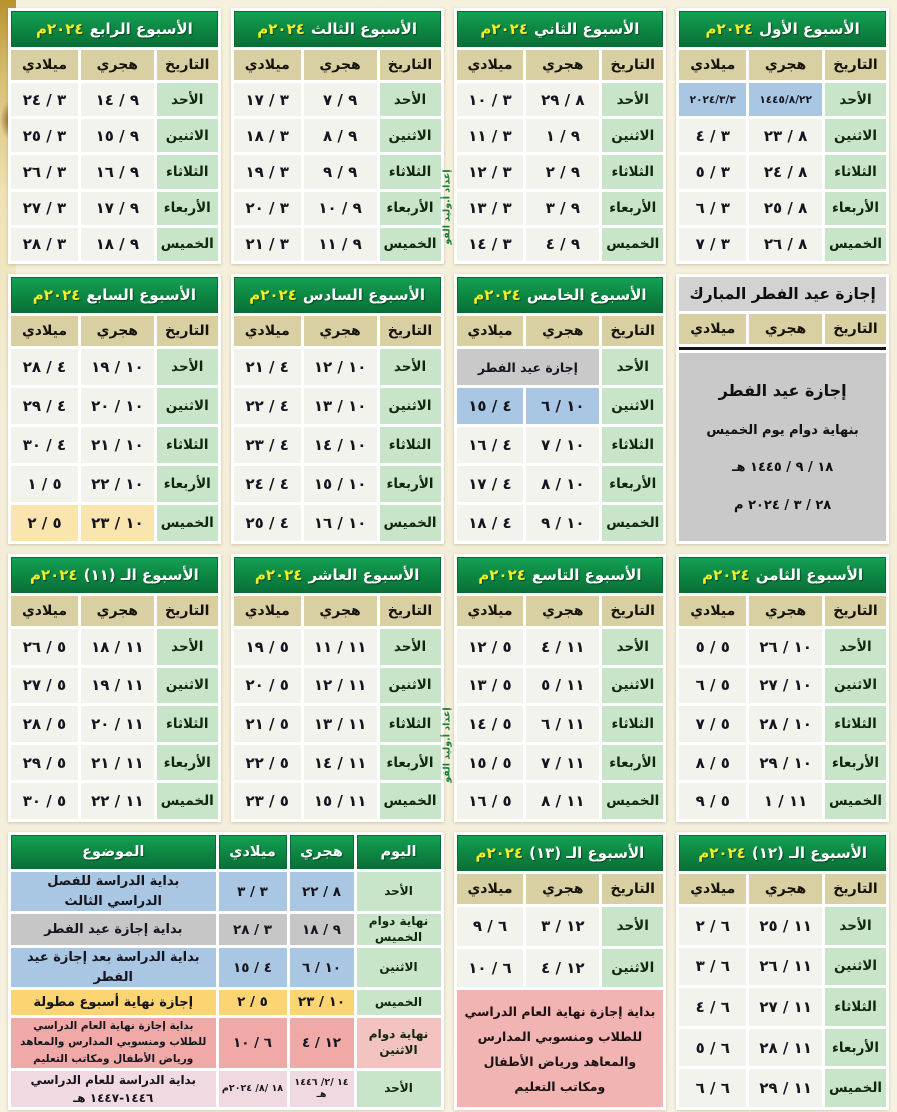 Image resolution: width=897 pixels, height=1112 pixels. What do you see at coordinates (563, 647) in the screenshot?
I see `hijri-date-cell: ١١ / ٤` at bounding box center [563, 647].